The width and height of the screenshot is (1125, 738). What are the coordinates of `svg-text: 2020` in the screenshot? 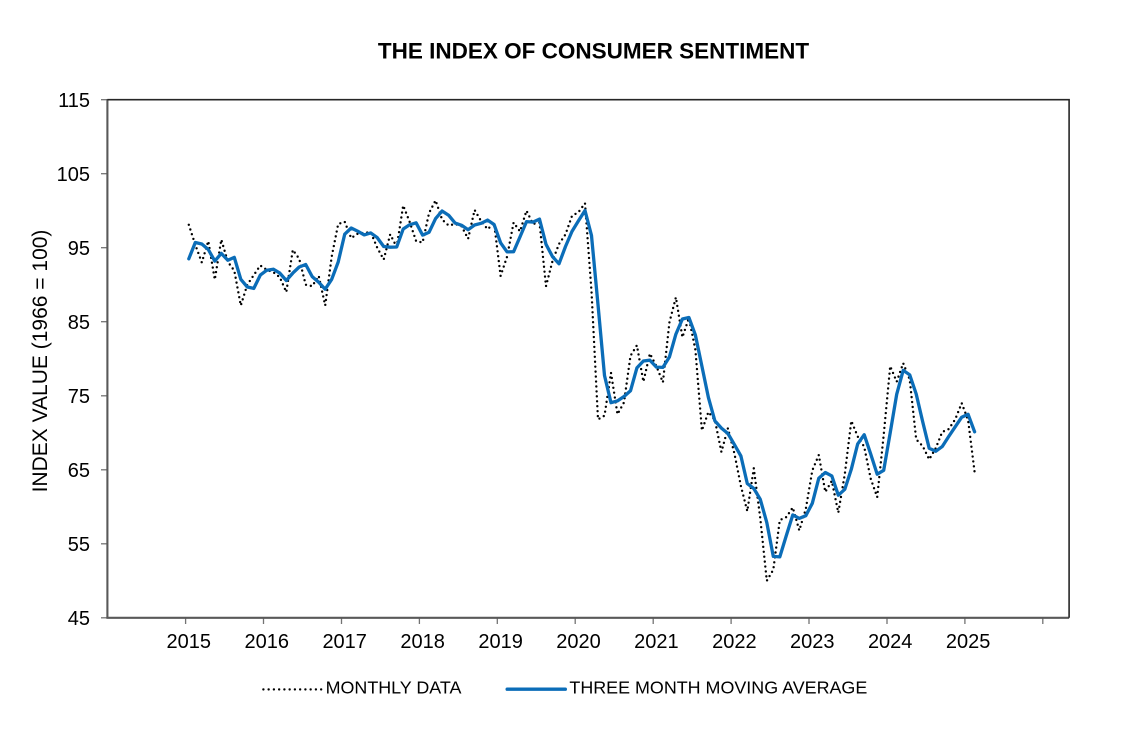 It's located at (578, 642).